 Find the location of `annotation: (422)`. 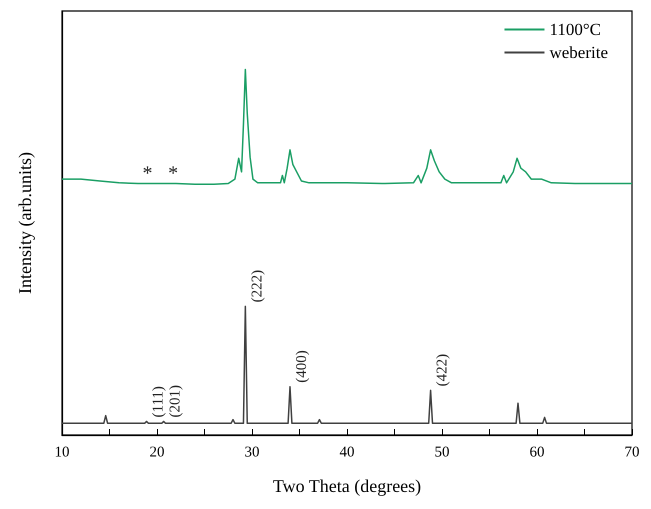

annotation: (422) is located at coordinates (442, 370).